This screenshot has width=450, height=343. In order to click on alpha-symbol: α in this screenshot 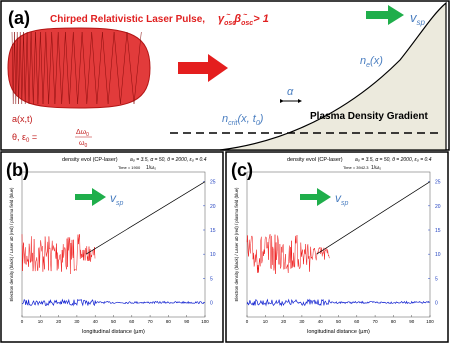, I will do `click(290, 92)`.